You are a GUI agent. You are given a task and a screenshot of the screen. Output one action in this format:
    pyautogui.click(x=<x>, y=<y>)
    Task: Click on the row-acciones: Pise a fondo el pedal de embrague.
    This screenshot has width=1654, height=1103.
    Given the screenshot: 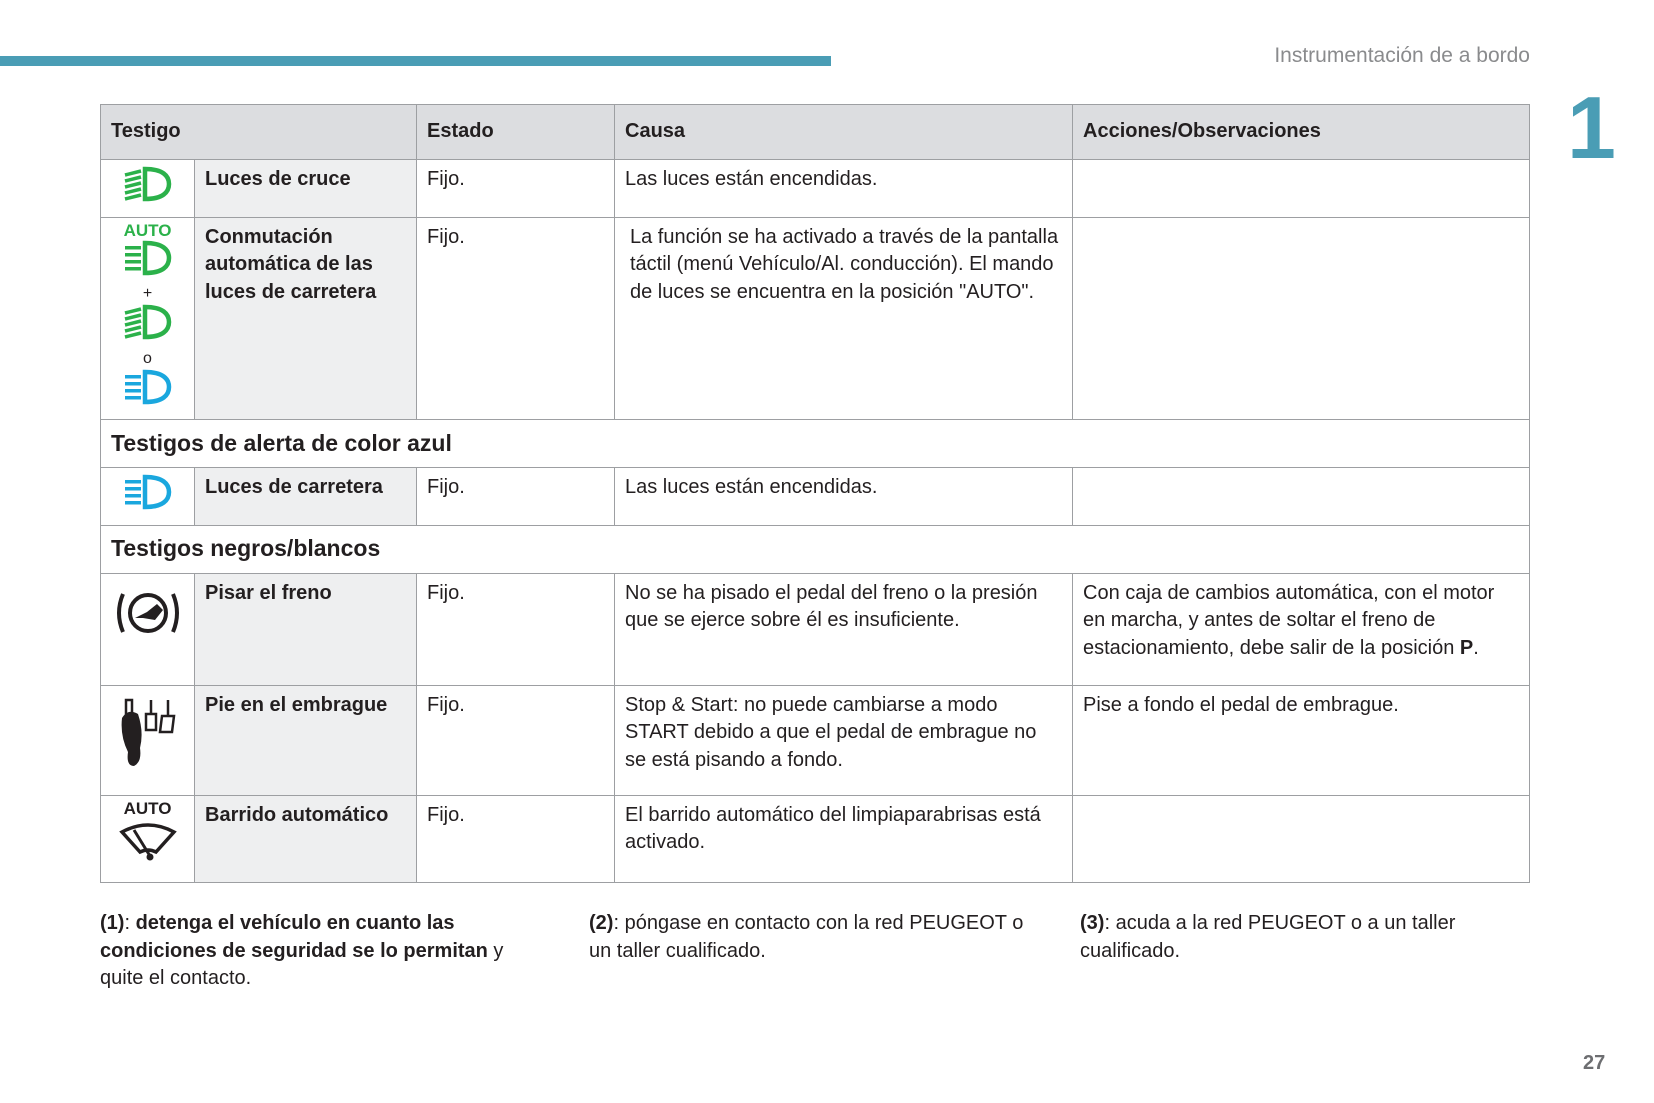 What is the action you would take?
    pyautogui.click(x=1301, y=740)
    